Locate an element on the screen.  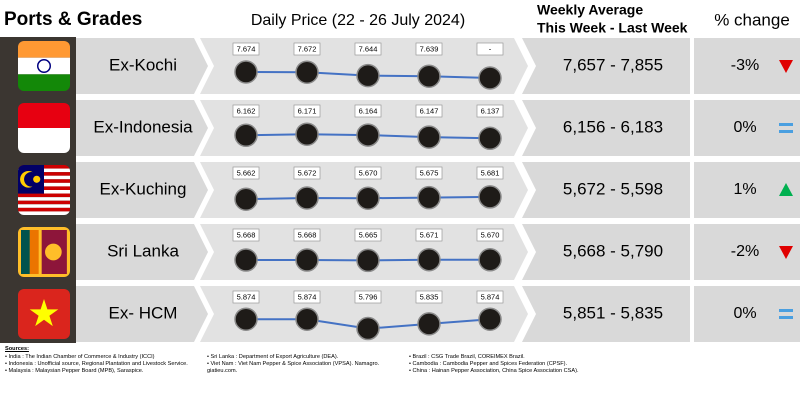
port-name: Sri Lanka is located at coordinates (143, 250).